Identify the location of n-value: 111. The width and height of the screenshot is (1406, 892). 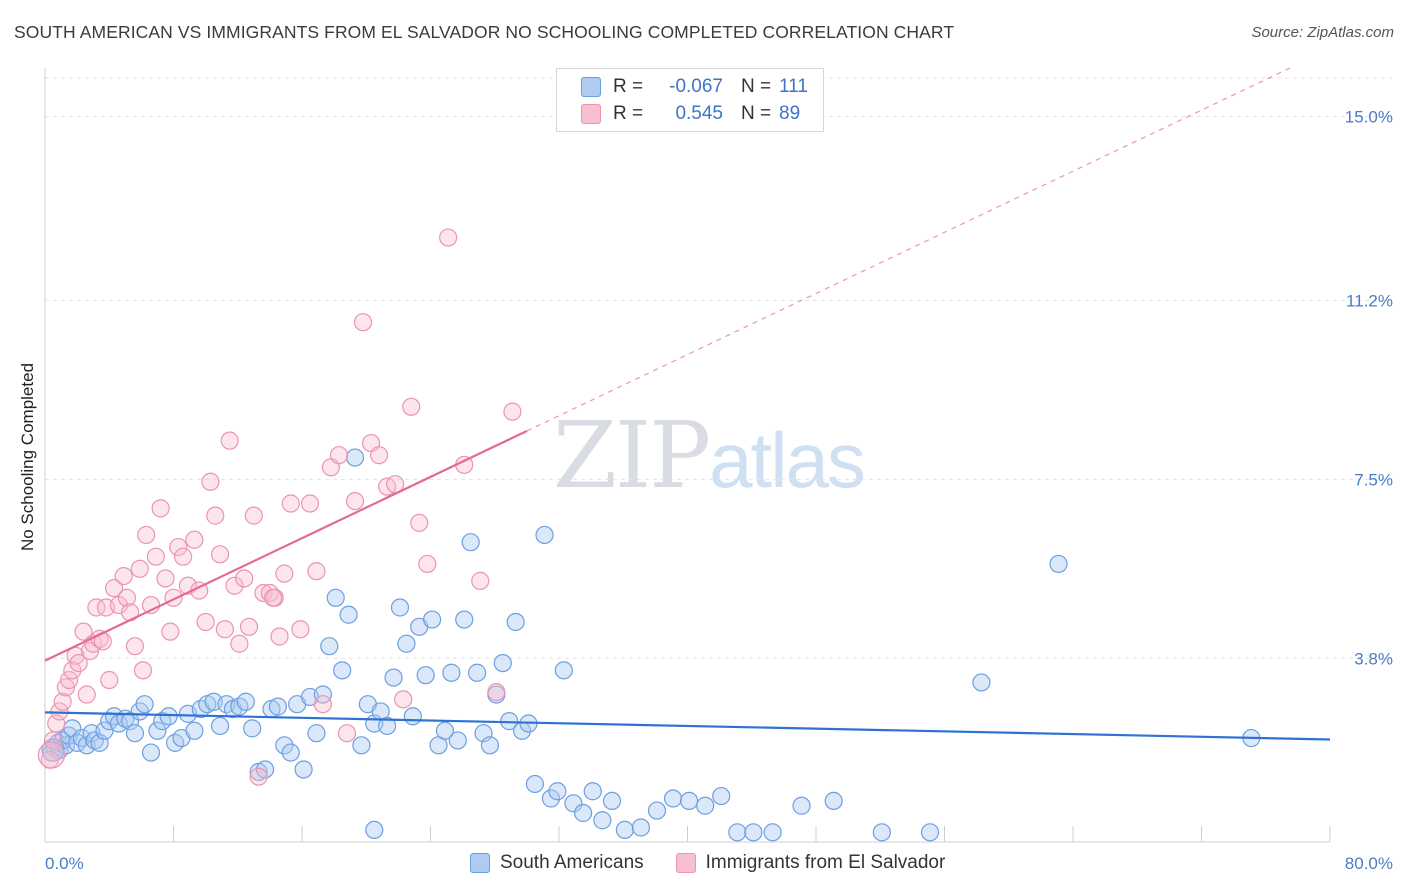
(793, 86).